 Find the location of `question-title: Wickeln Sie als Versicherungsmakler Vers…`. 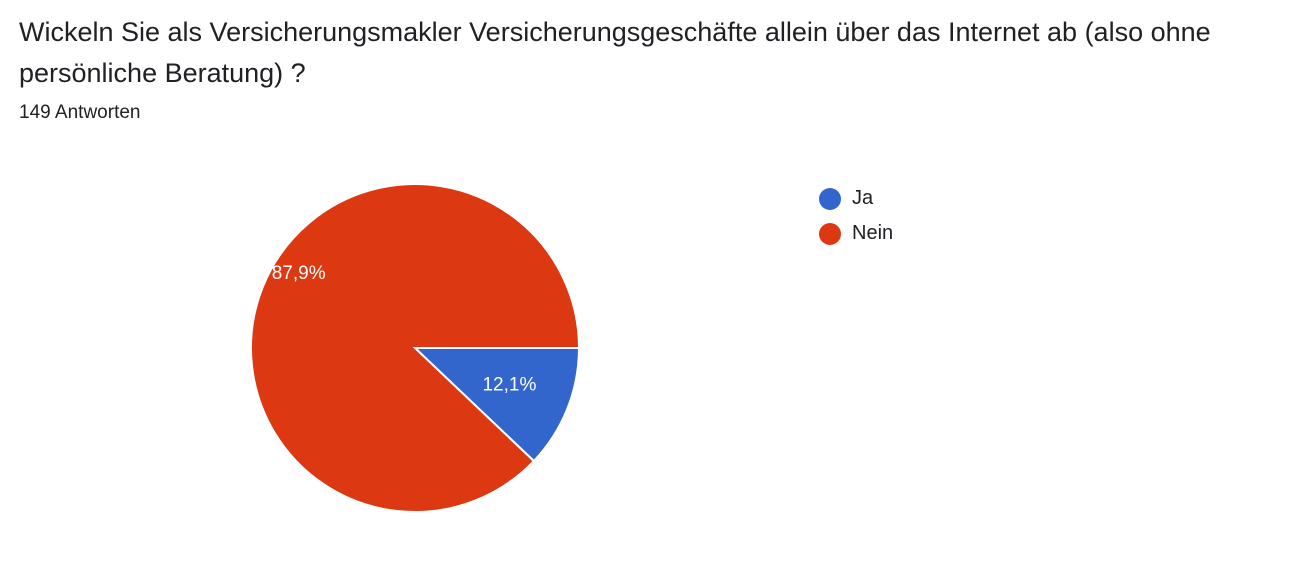

question-title: Wickeln Sie als Versicherungsmakler Vers… is located at coordinates (615, 52).